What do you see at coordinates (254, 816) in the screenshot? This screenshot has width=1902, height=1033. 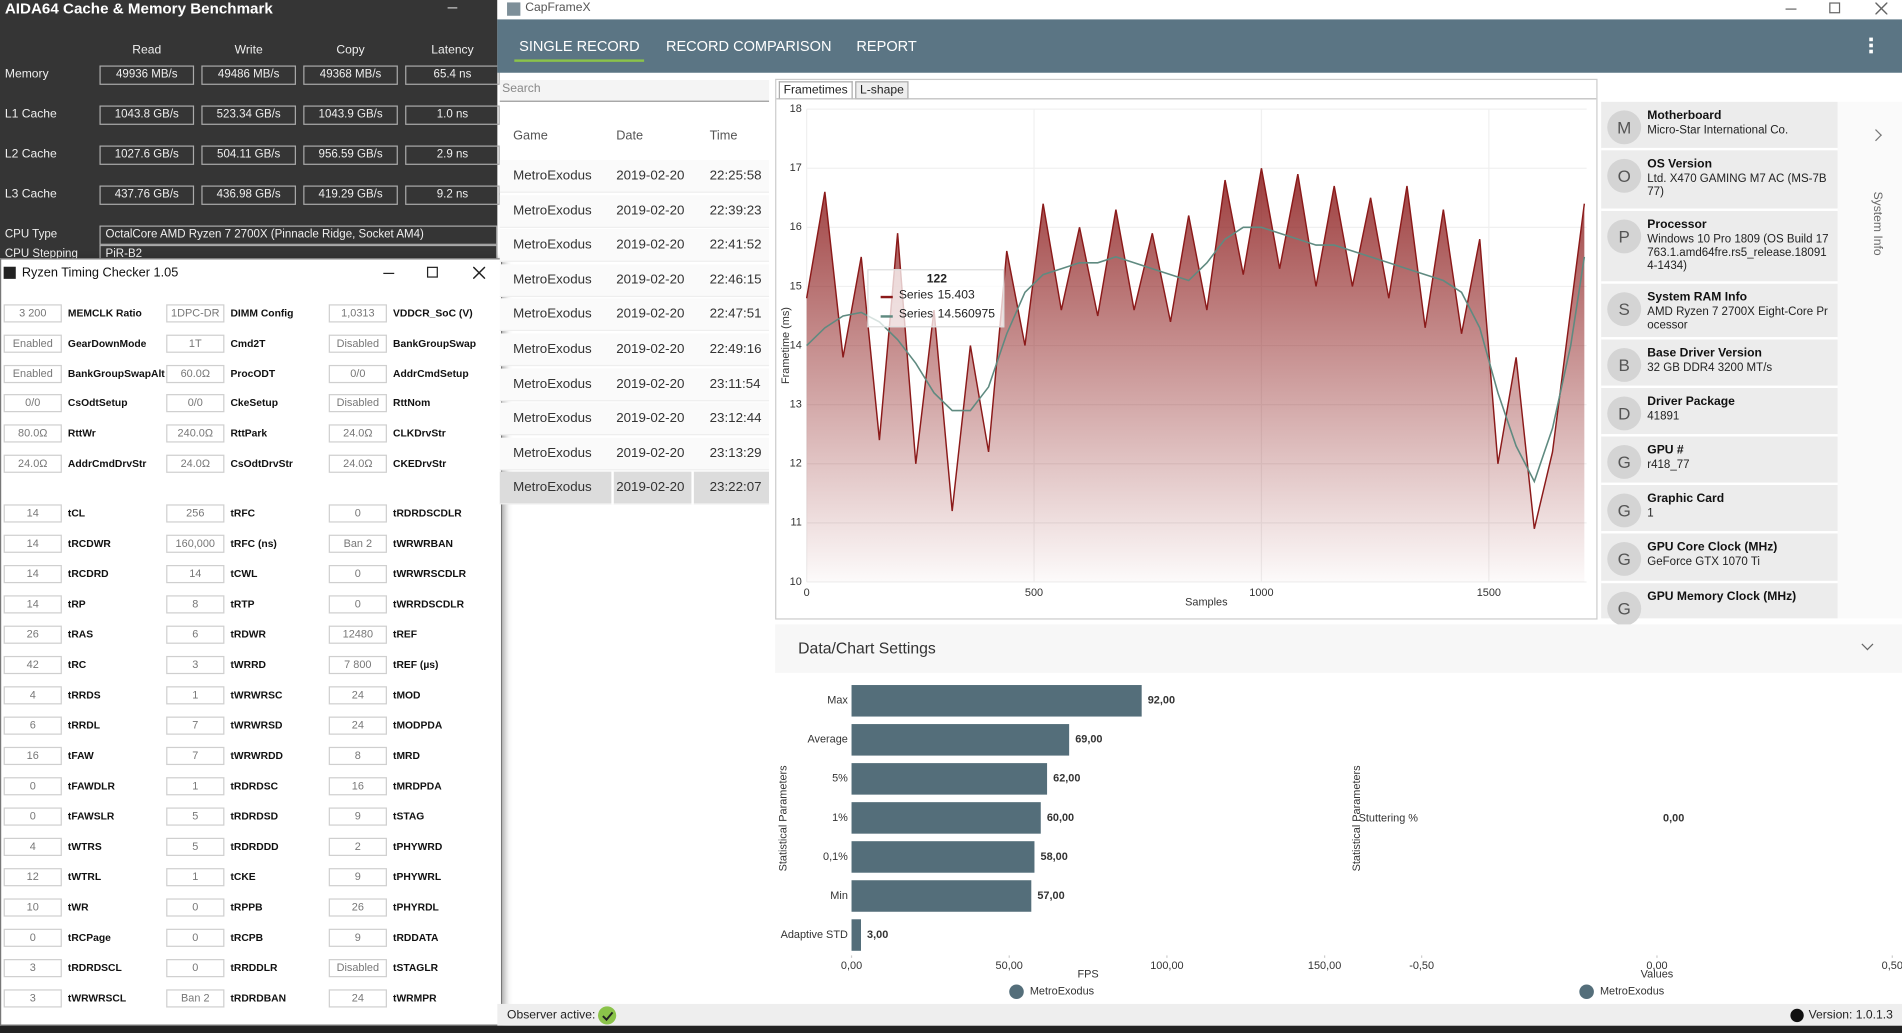 I see `setting-label: tRDRDSD` at bounding box center [254, 816].